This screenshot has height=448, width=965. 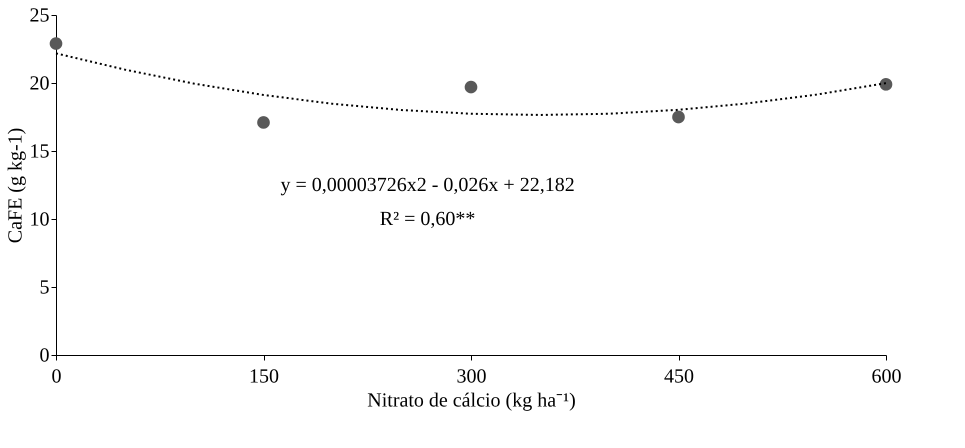 What do you see at coordinates (45, 287) in the screenshot?
I see `y-tick-label: 5` at bounding box center [45, 287].